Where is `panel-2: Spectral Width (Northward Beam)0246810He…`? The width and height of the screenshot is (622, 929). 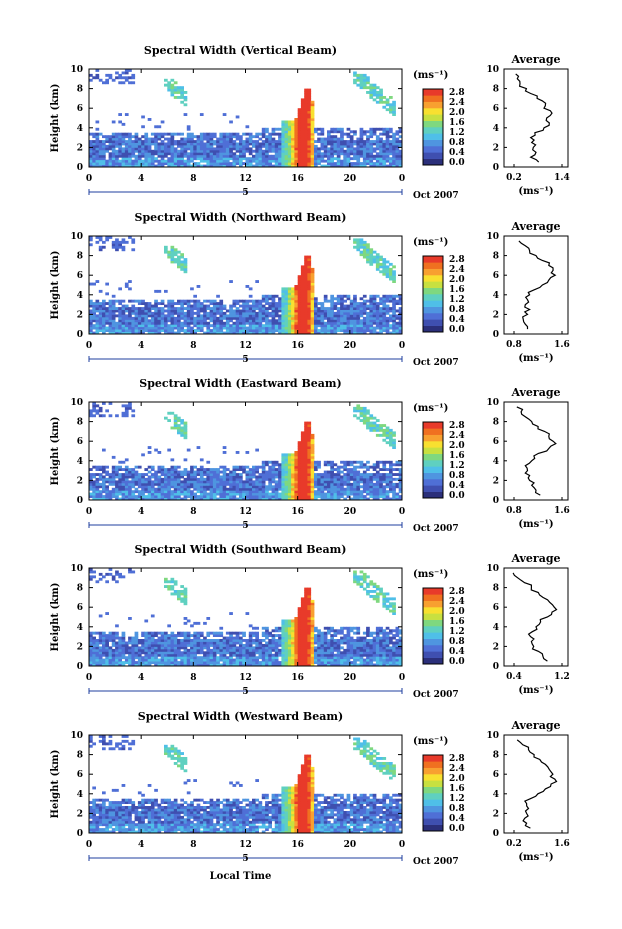 panel-2: Spectral Width (Northward Beam)0246810He… is located at coordinates (310, 289).